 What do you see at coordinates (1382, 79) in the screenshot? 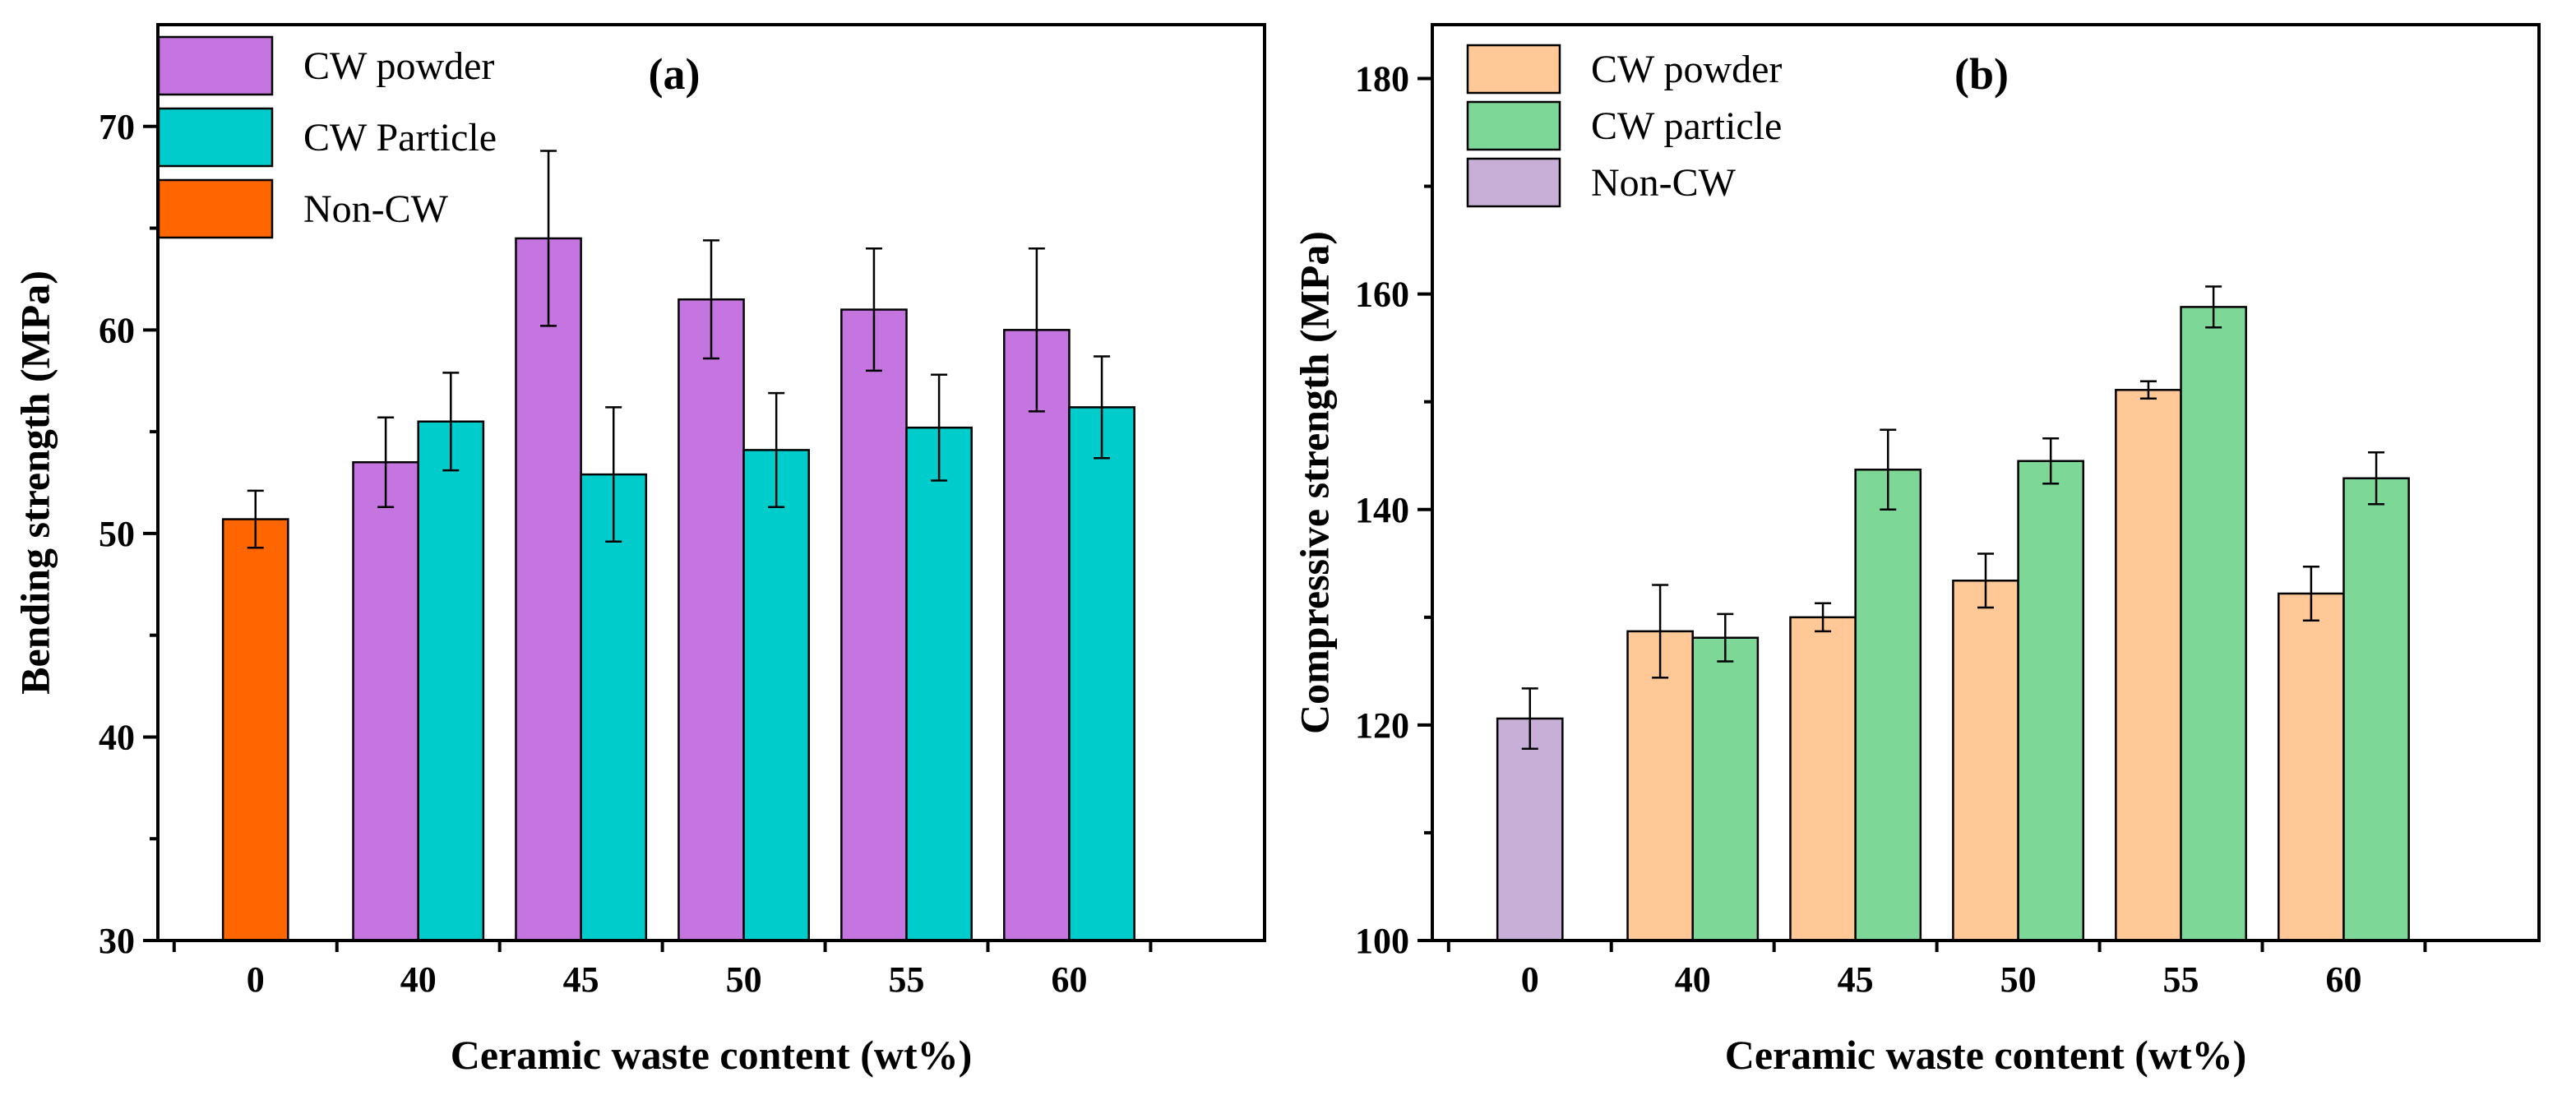
I see `y-tick-label: 180` at bounding box center [1382, 79].